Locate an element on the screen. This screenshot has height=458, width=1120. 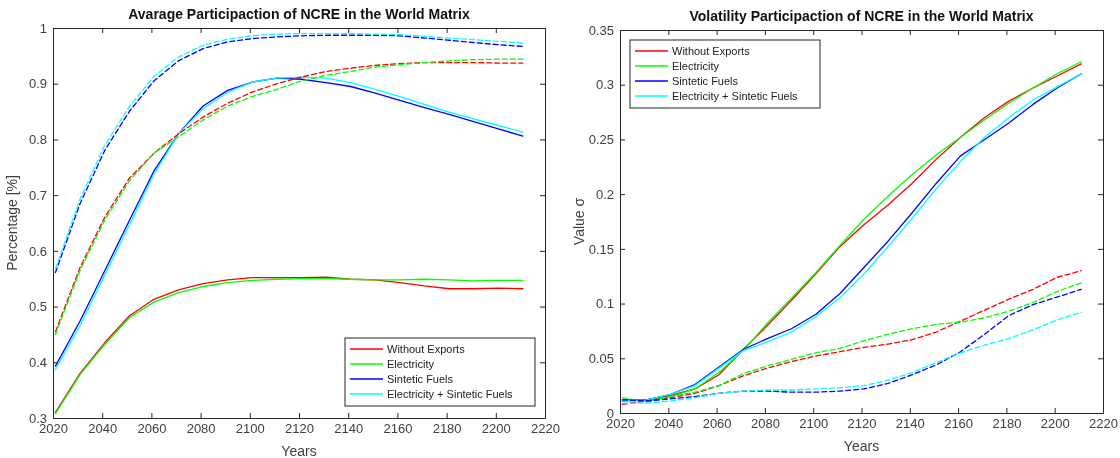
y-axis-title: Percentage [%] is located at coordinates (12, 223).